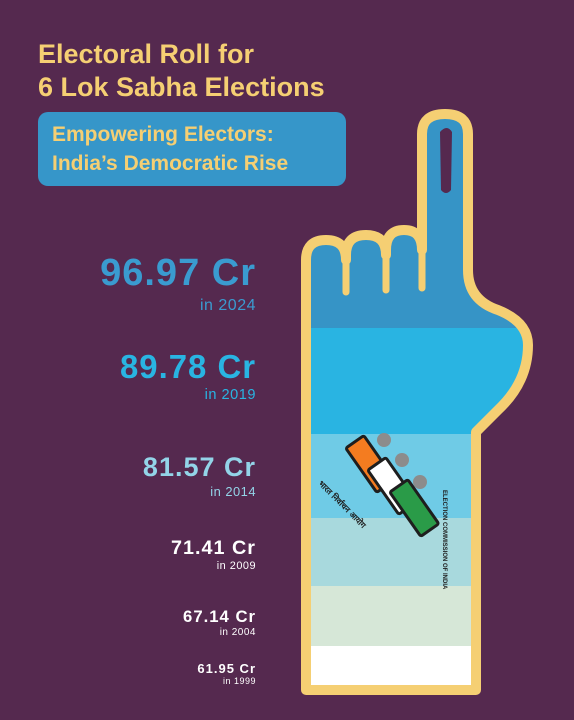  I want to click on title-line-2: 6 Lok Sabha Elections, so click(181, 87).